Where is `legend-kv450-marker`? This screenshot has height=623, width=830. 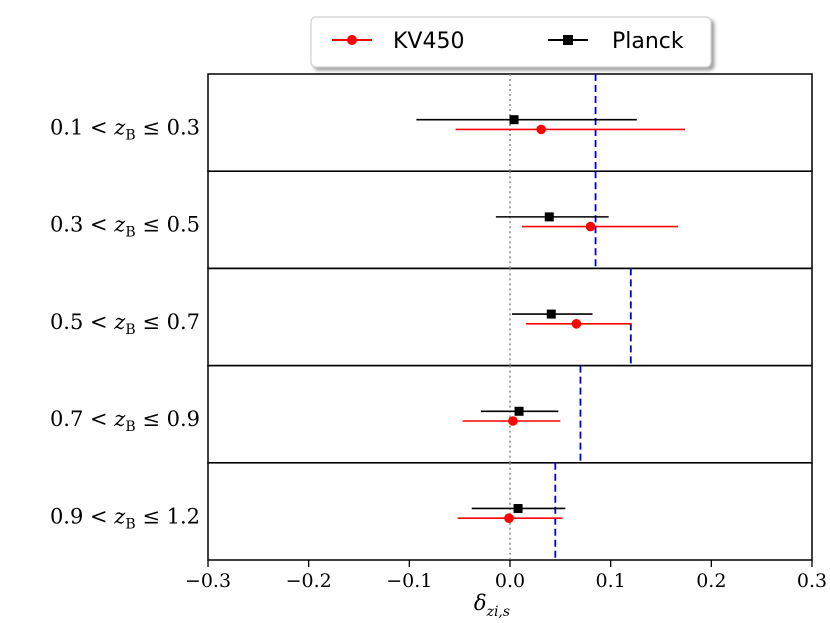
legend-kv450-marker is located at coordinates (352, 40).